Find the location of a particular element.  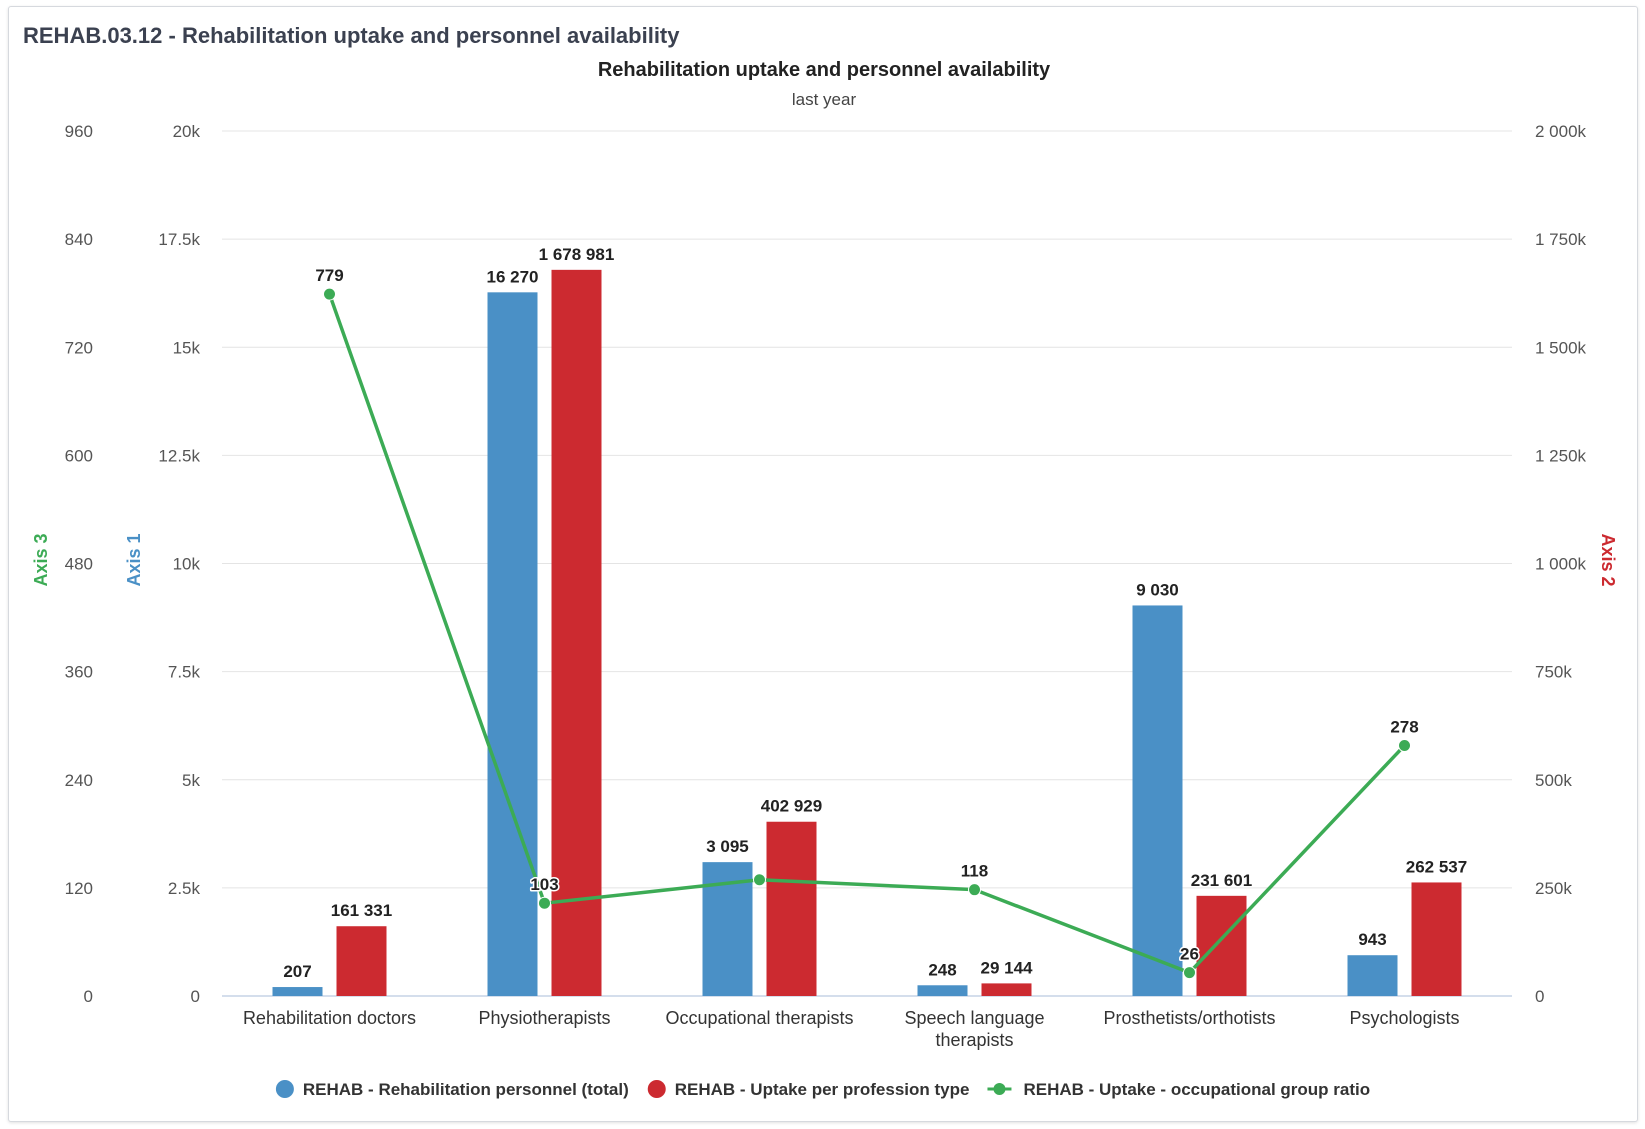

axis2-tick-label: 500k is located at coordinates (1553, 780).